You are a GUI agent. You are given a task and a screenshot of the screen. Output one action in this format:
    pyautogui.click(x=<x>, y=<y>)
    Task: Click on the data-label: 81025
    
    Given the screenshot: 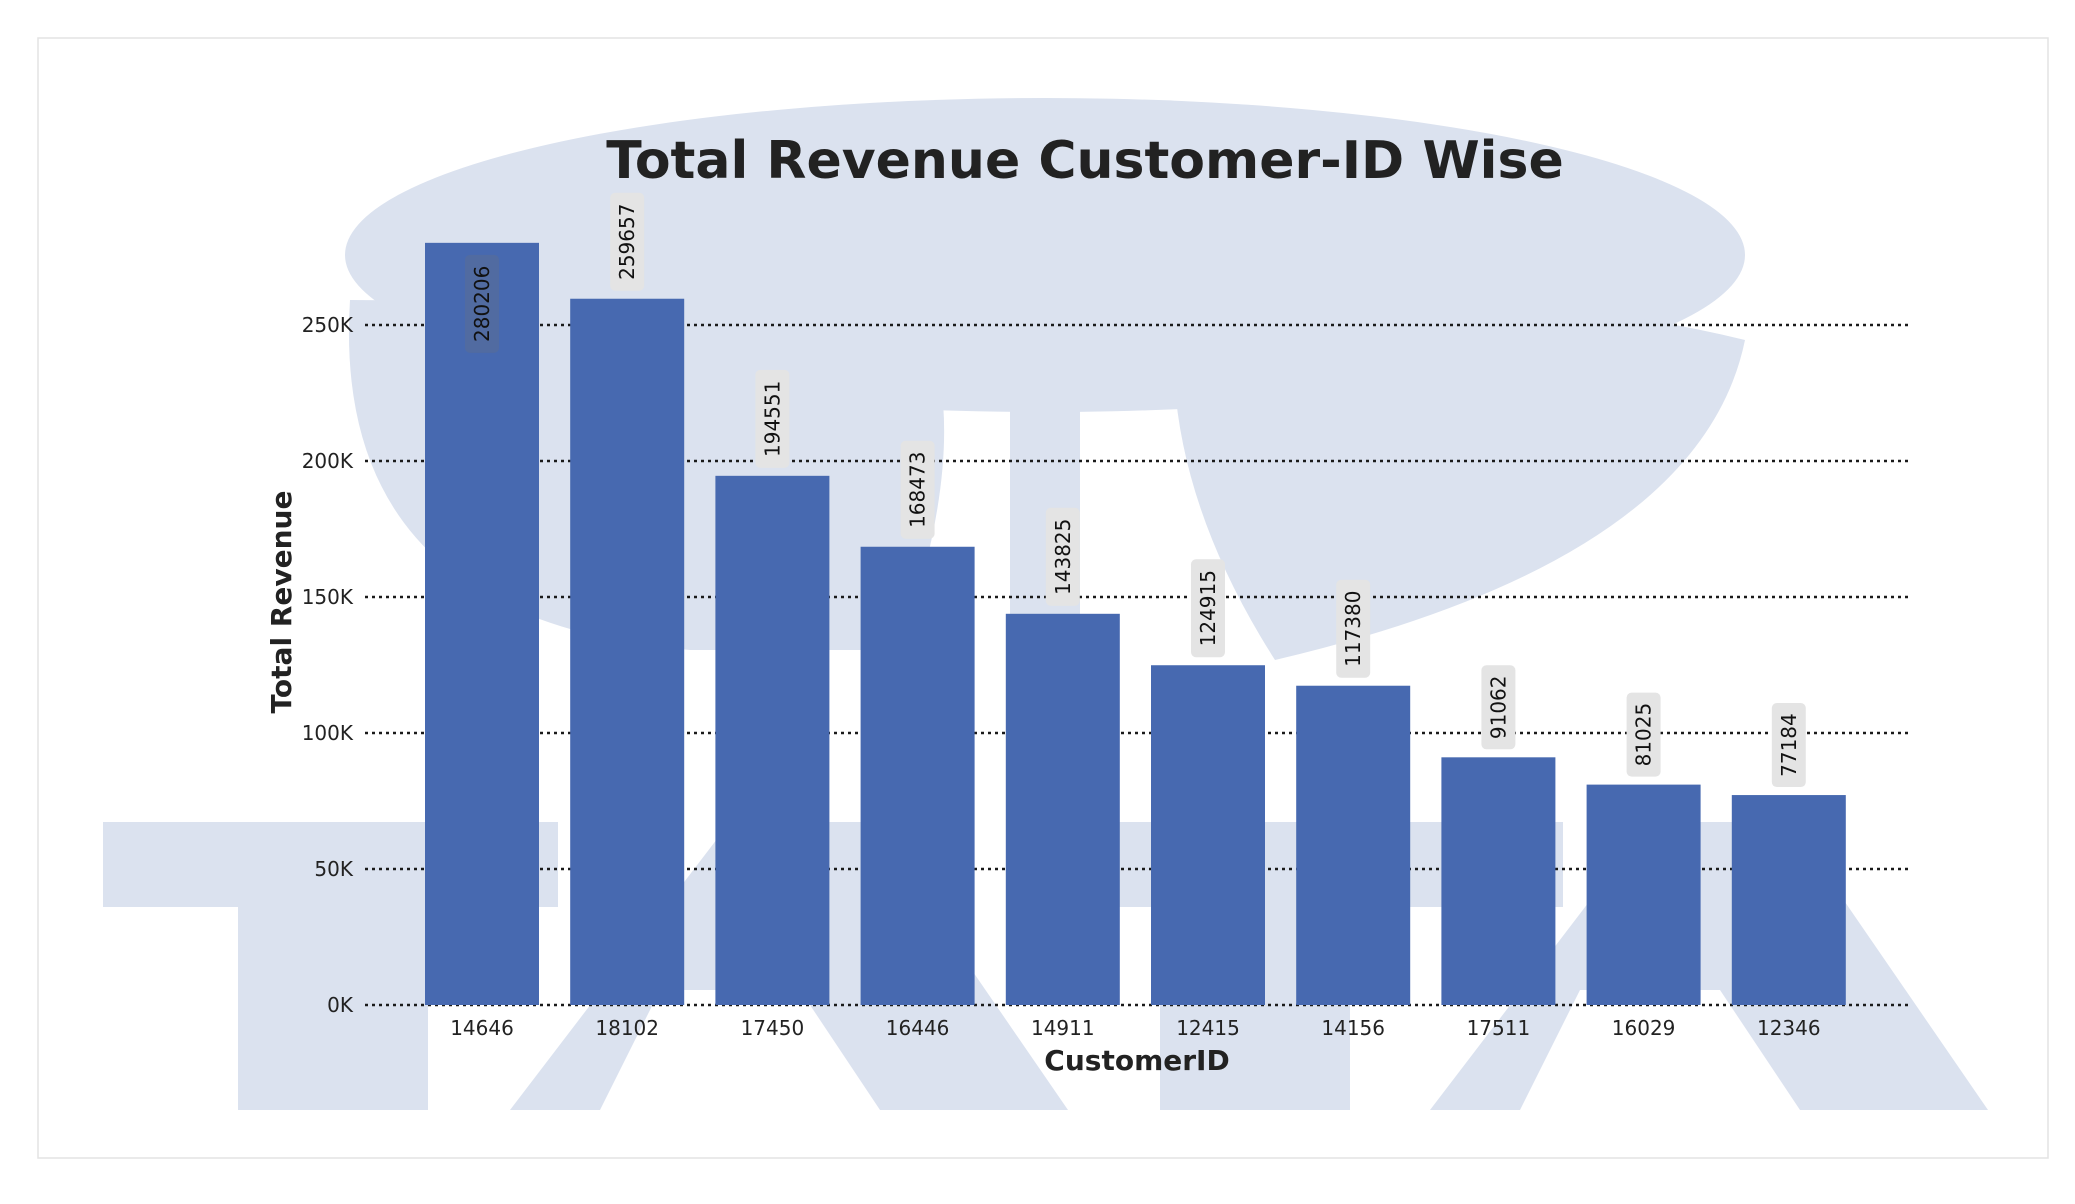 What is the action you would take?
    pyautogui.click(x=1644, y=735)
    